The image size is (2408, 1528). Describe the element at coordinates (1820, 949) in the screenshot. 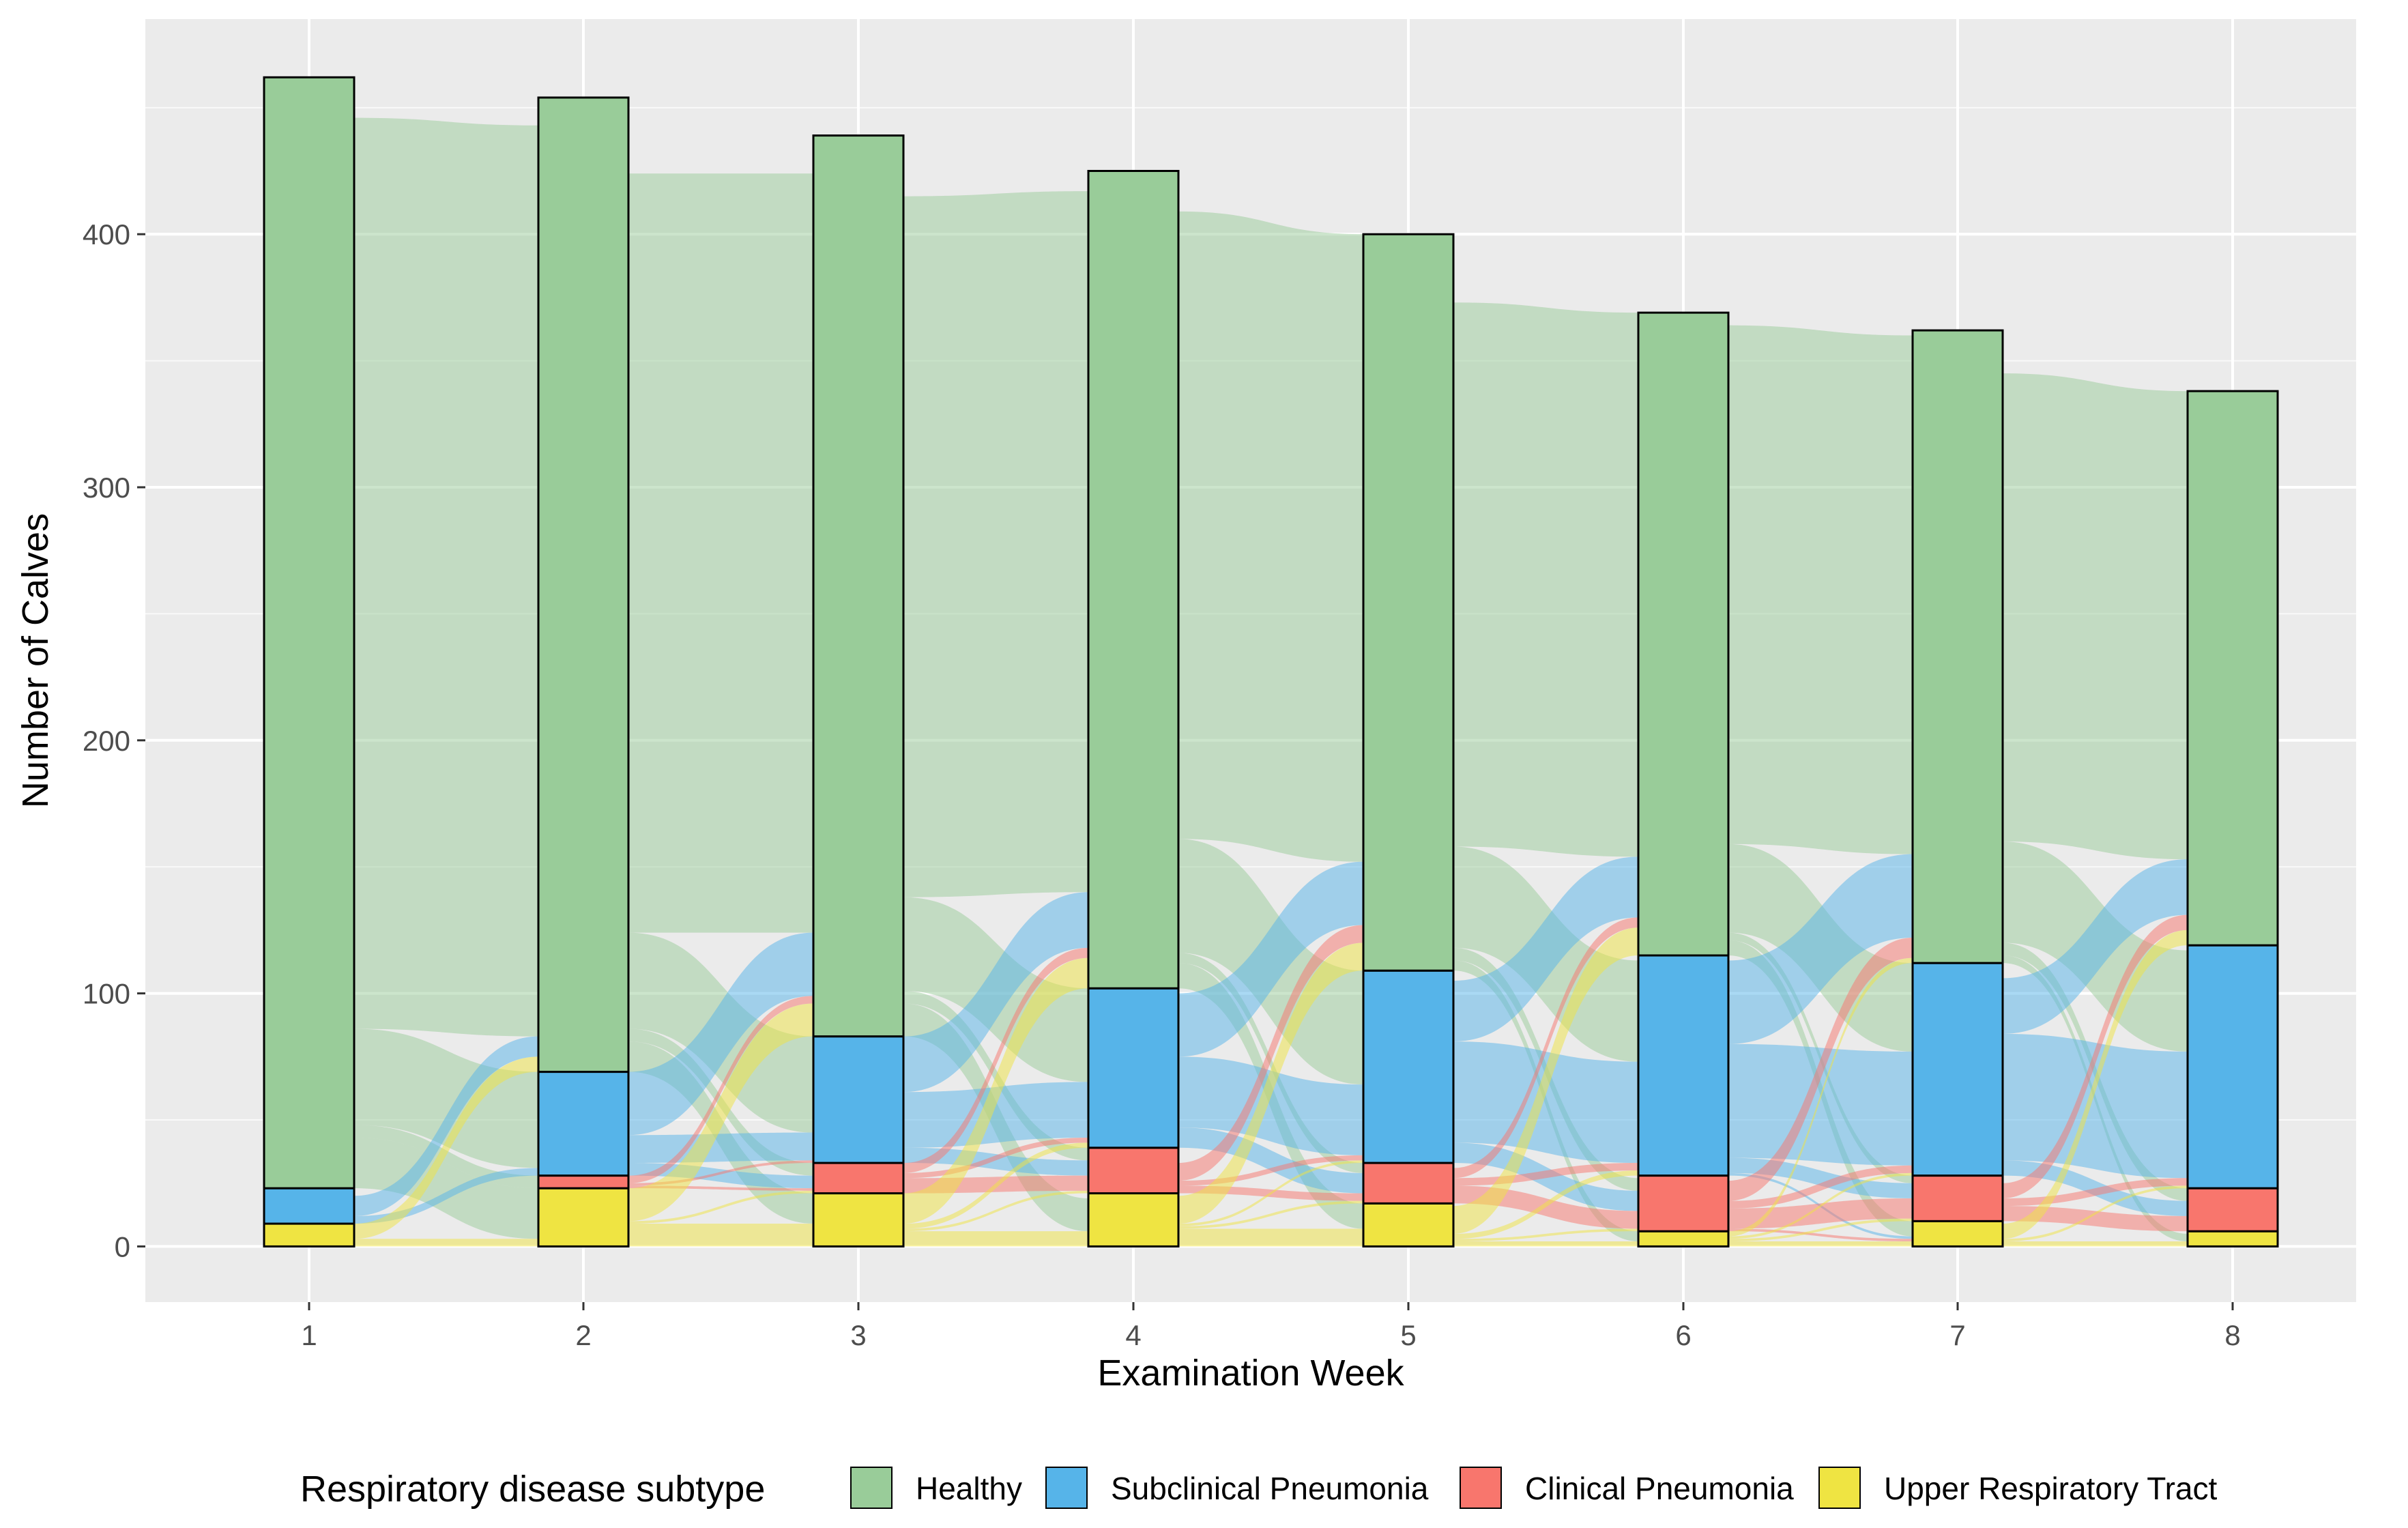

I see `flow-week6-subclinical-pneumonia-to-healthy` at that location.